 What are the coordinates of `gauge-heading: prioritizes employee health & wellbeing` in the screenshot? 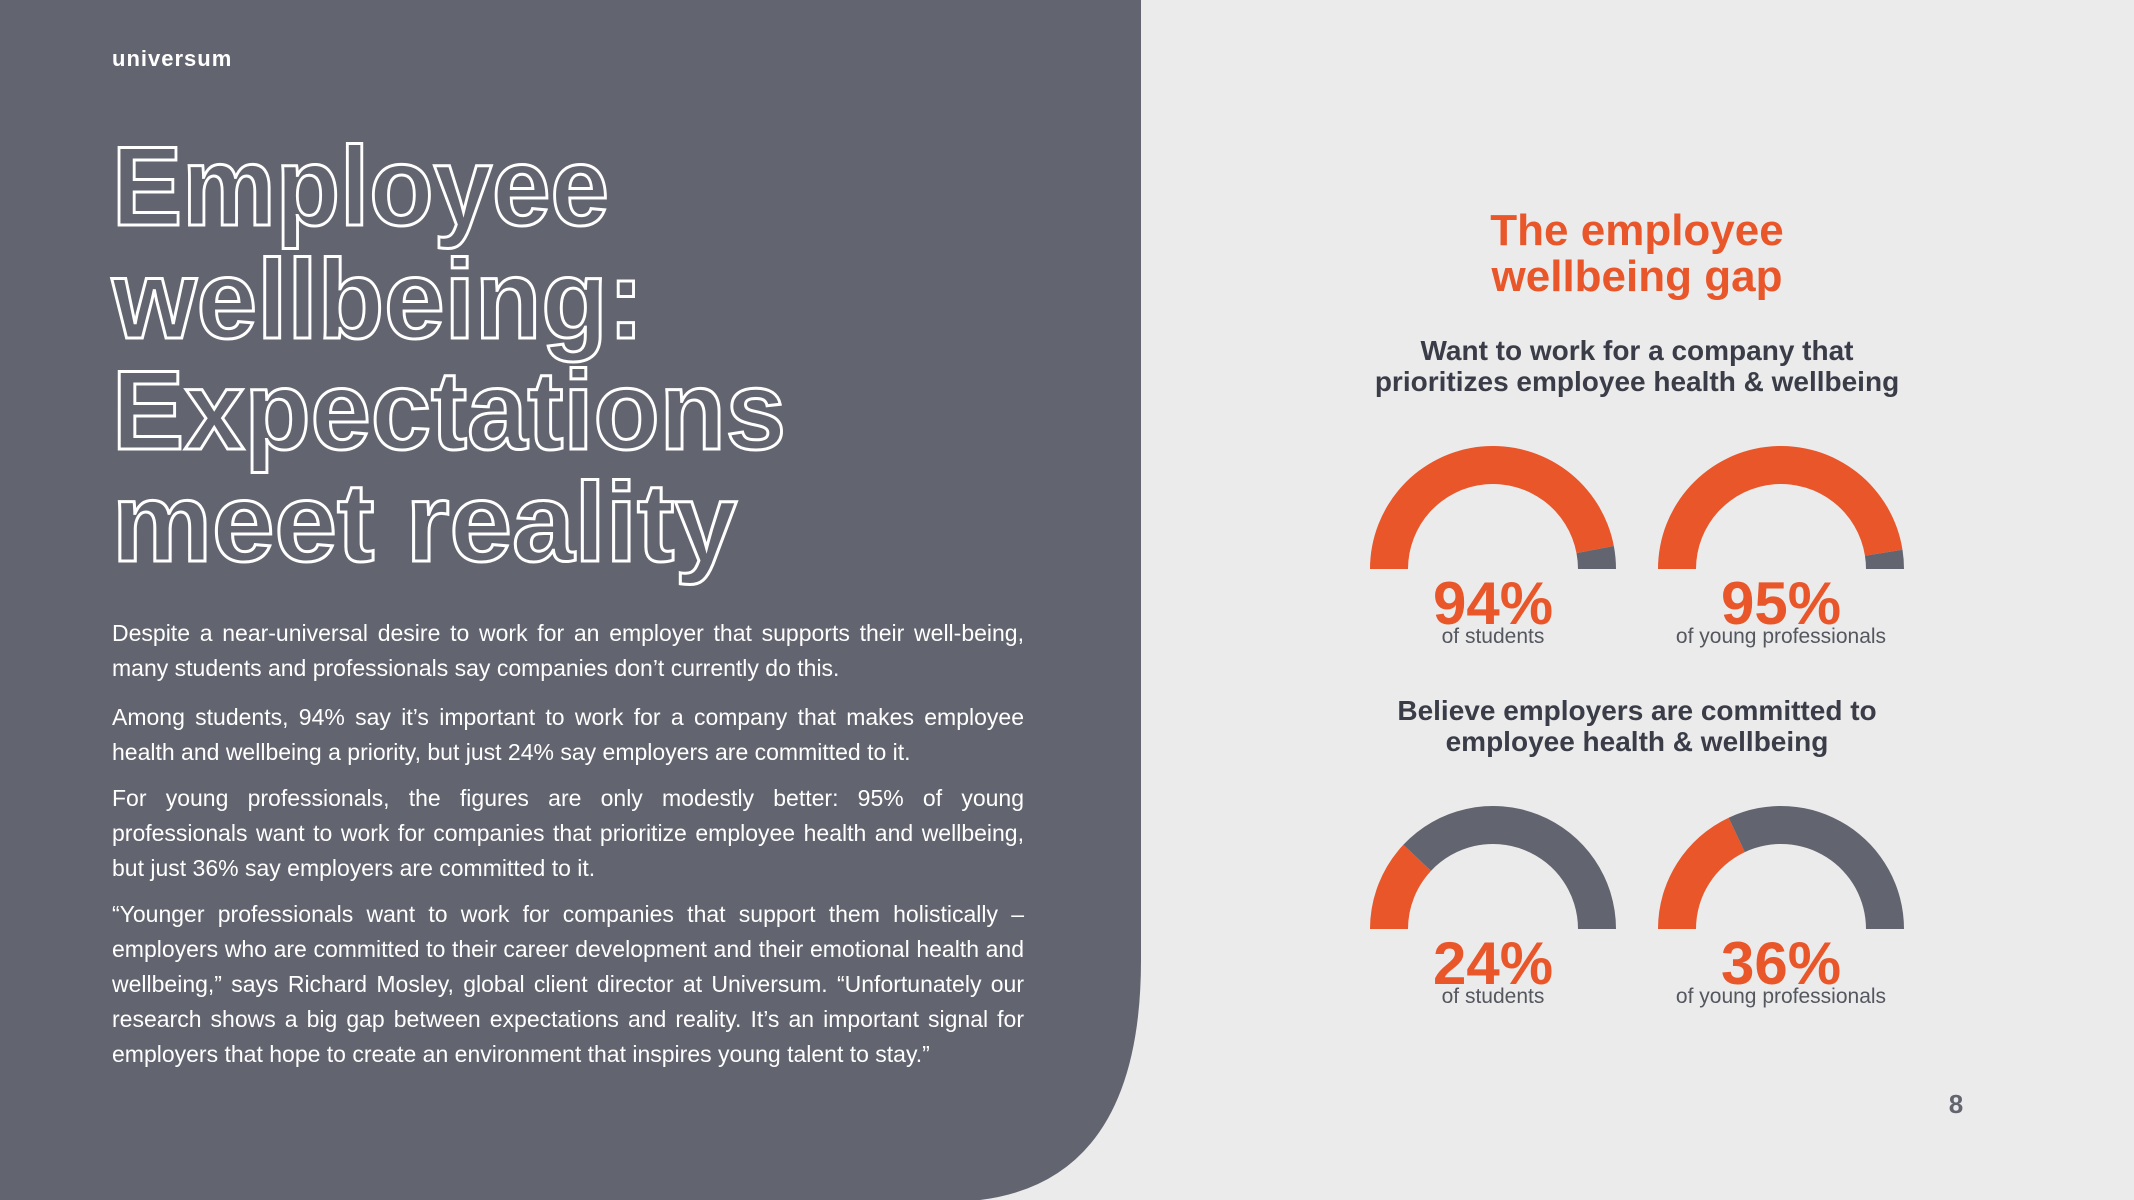 It's located at (1637, 381).